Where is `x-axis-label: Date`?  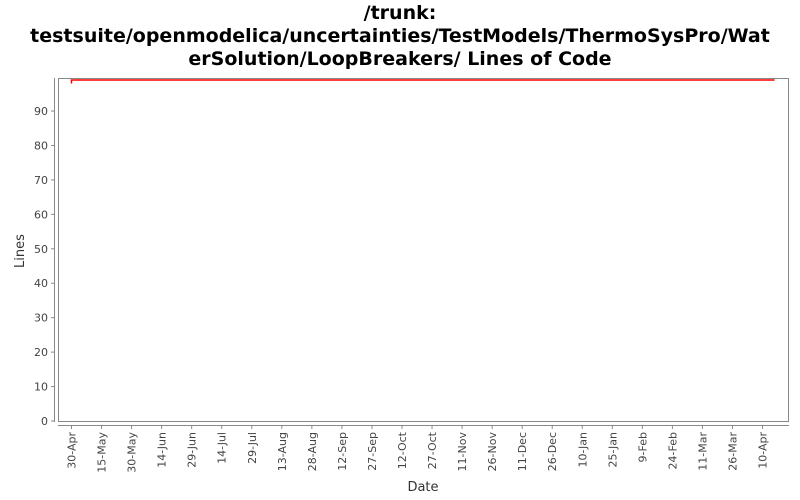 x-axis-label: Date is located at coordinates (422, 487).